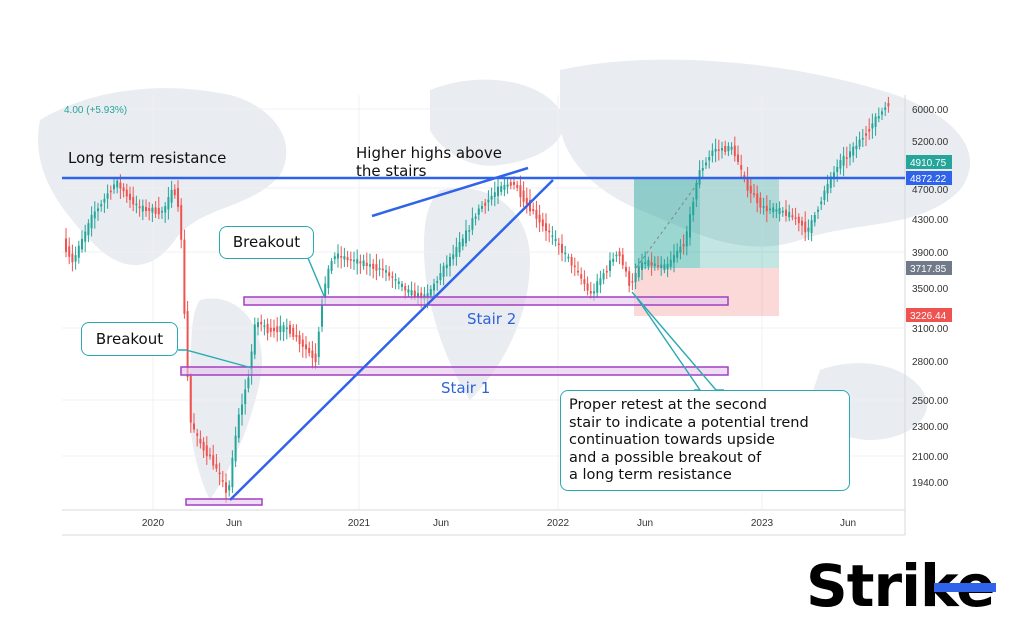 The height and width of the screenshot is (640, 1024). What do you see at coordinates (147, 158) in the screenshot?
I see `long-term-resistance-label: Long term resistance` at bounding box center [147, 158].